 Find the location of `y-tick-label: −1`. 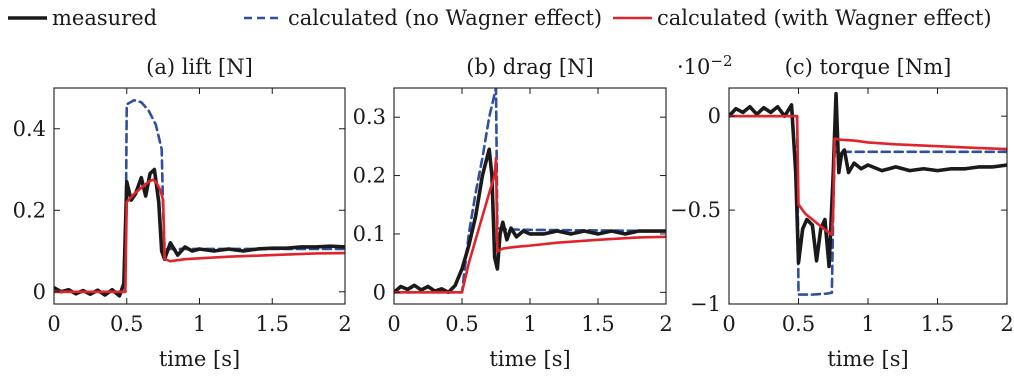

y-tick-label: −1 is located at coordinates (705, 304).